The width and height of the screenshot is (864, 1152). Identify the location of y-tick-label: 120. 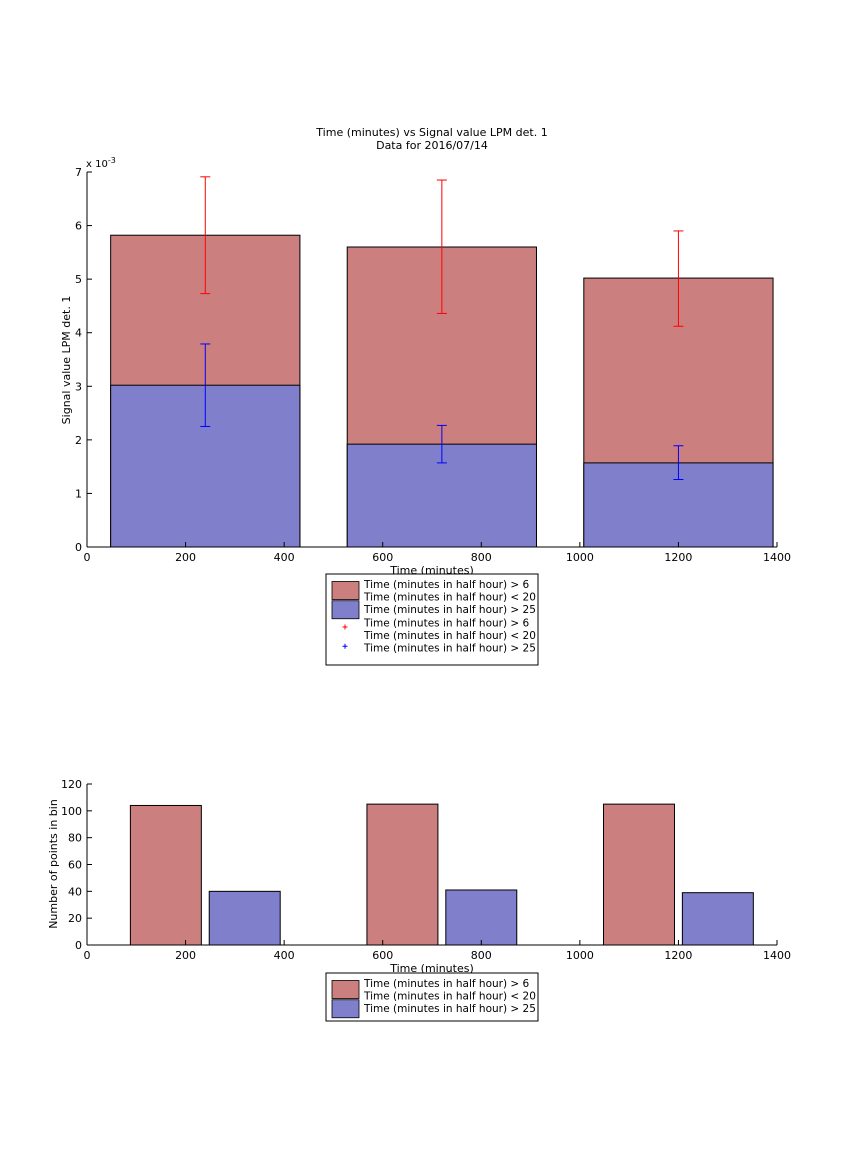
(71, 784).